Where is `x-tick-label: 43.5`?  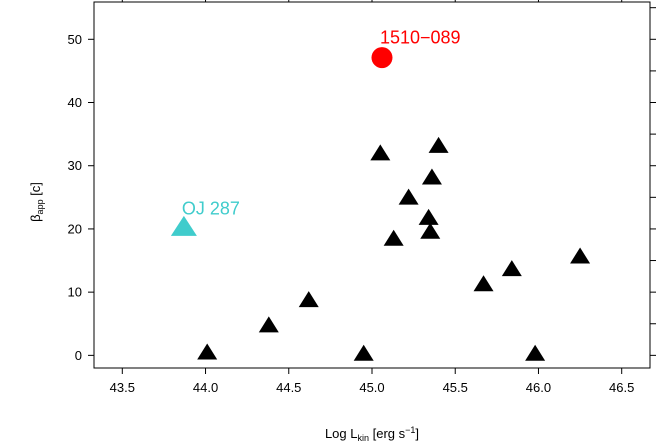
x-tick-label: 43.5 is located at coordinates (122, 387).